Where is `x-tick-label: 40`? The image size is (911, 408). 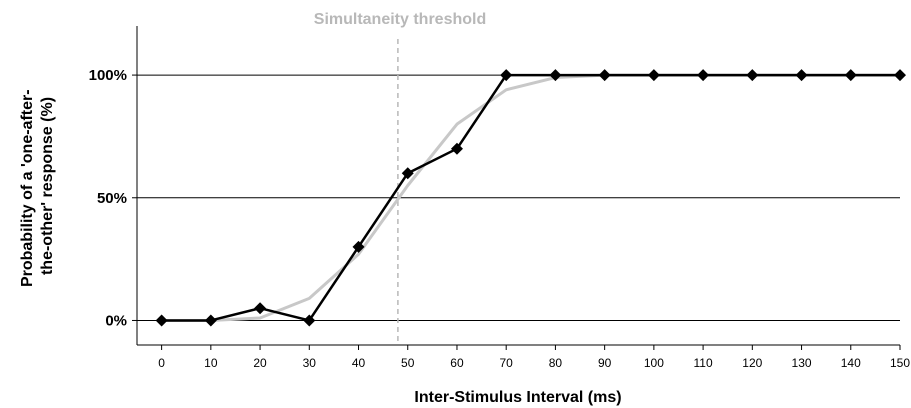
x-tick-label: 40 is located at coordinates (359, 363).